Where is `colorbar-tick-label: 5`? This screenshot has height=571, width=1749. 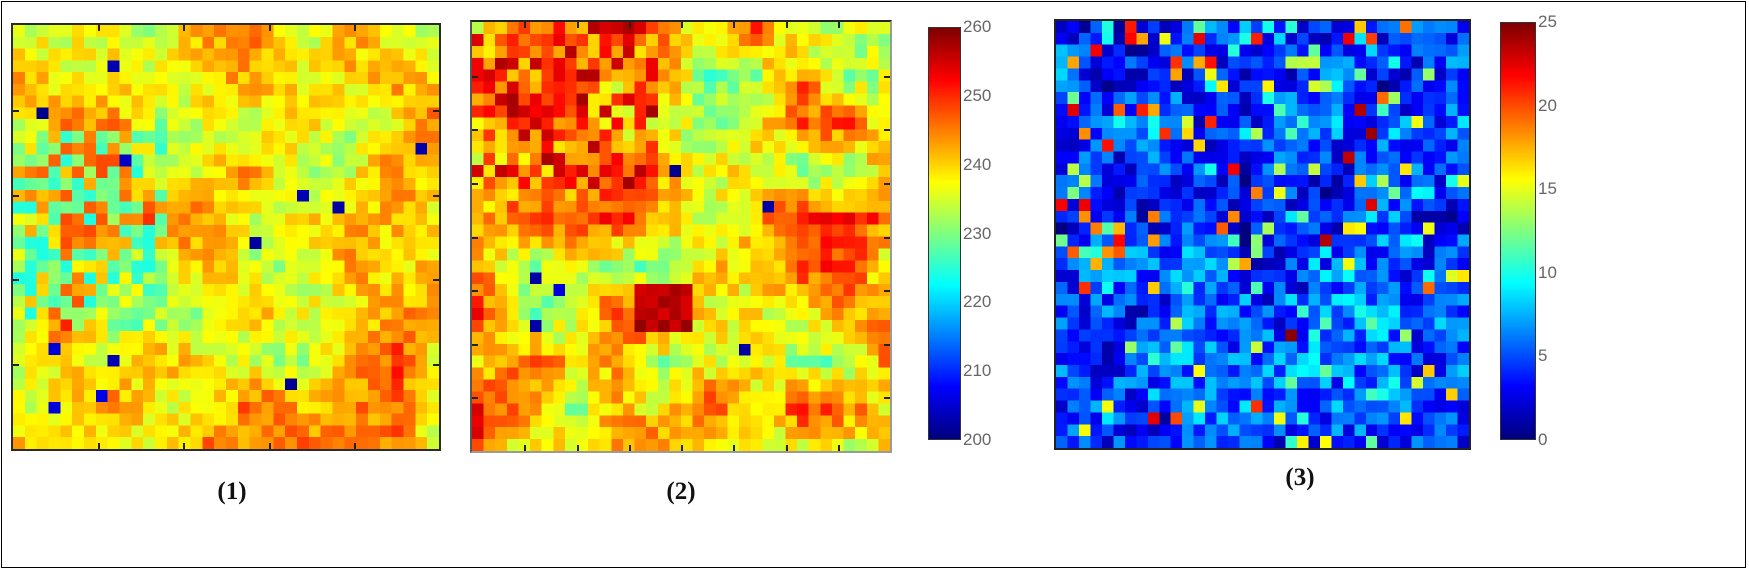
colorbar-tick-label: 5 is located at coordinates (1543, 356).